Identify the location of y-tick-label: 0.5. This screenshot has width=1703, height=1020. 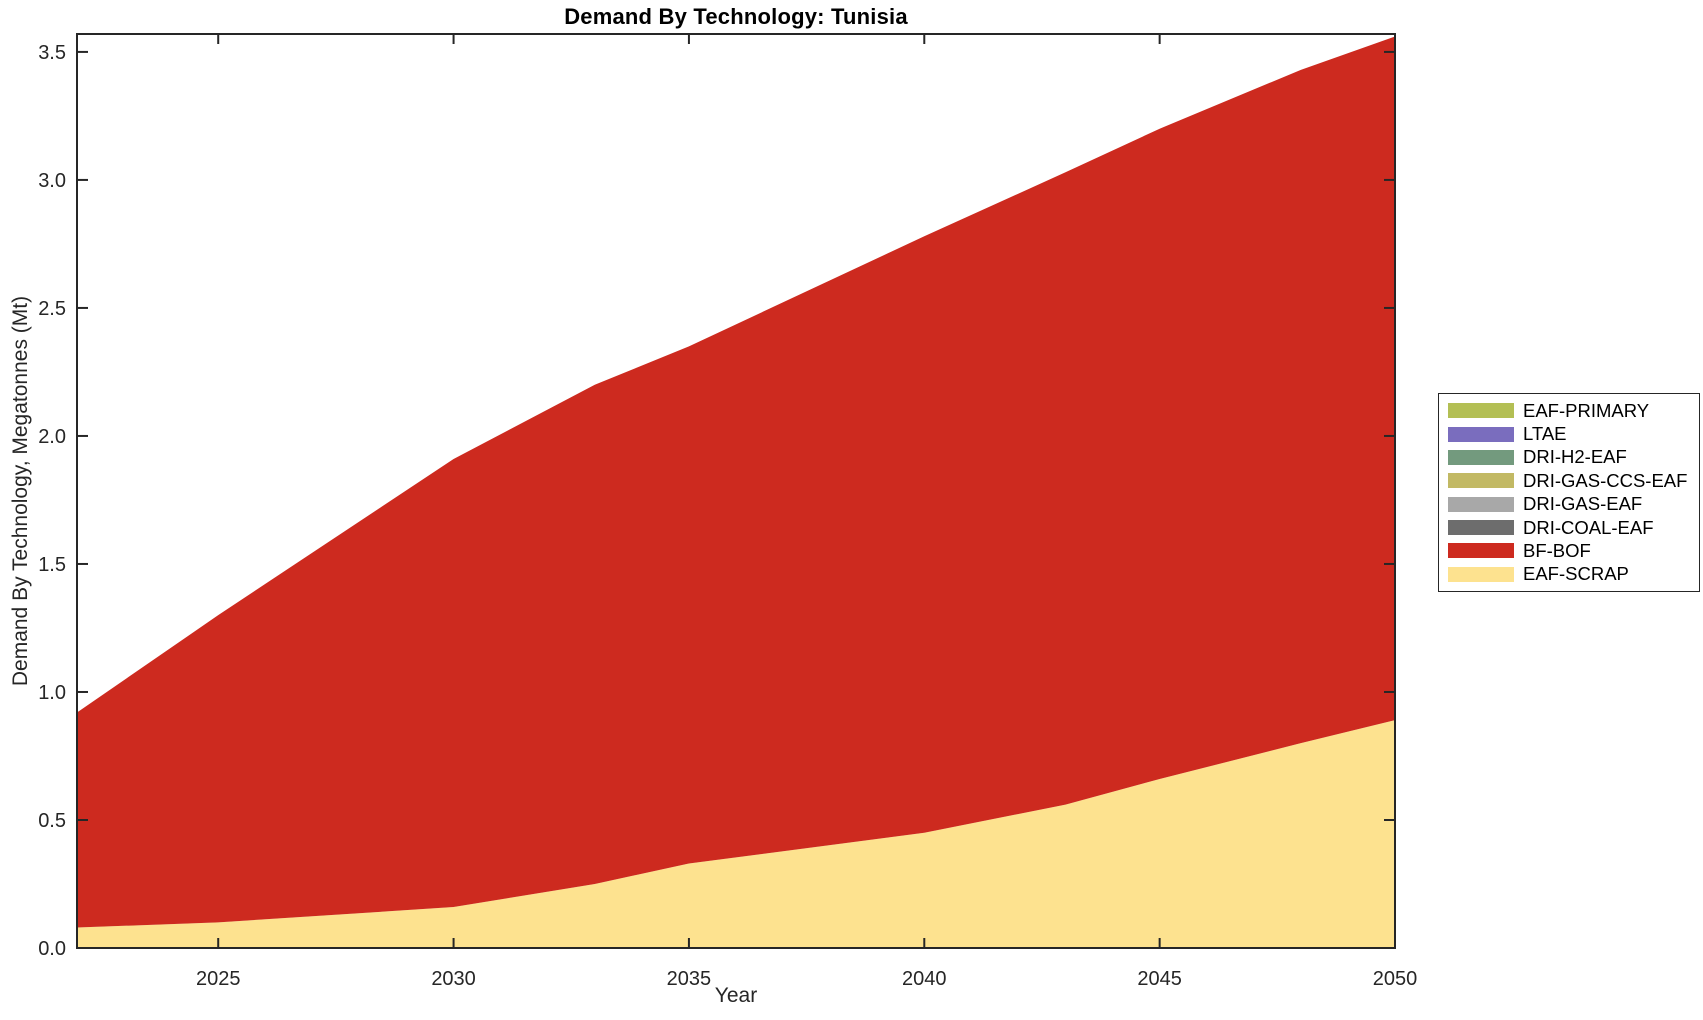
(52, 821).